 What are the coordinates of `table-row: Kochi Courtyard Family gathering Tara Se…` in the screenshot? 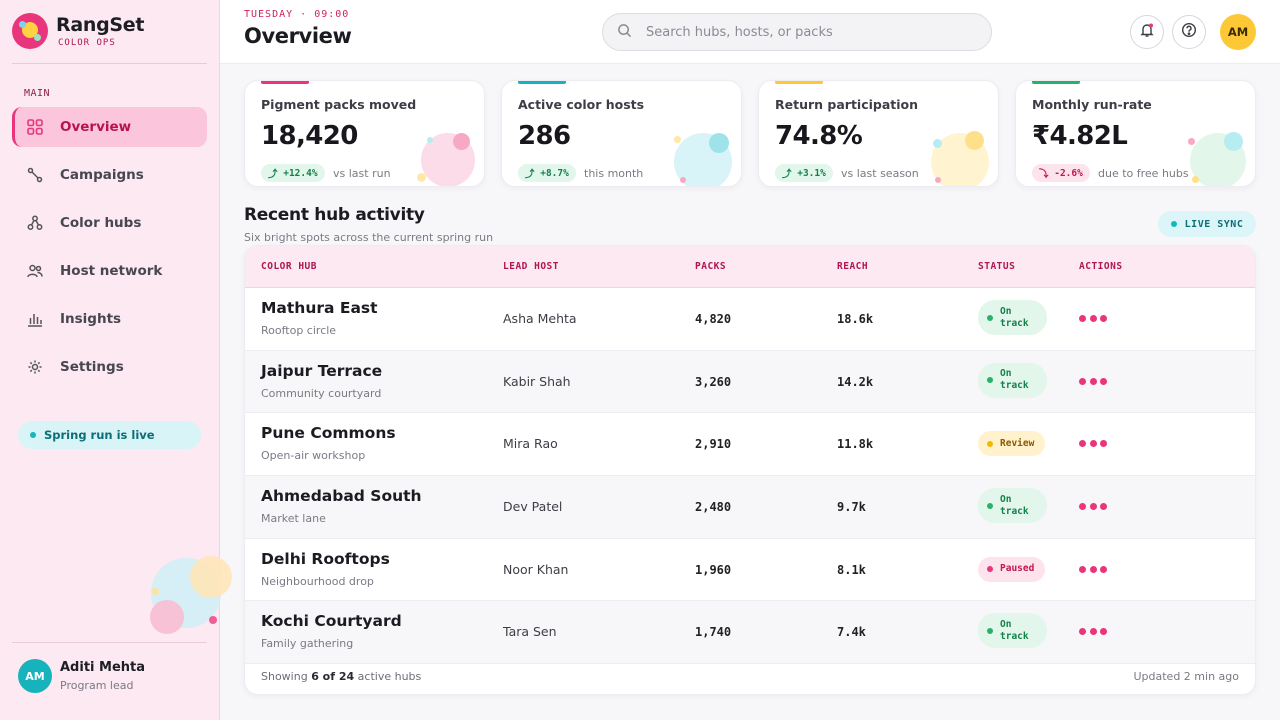 It's located at (750, 633).